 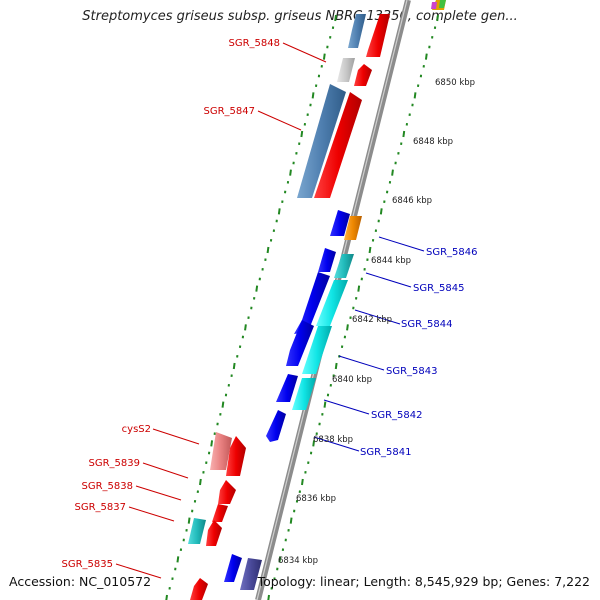 What do you see at coordinates (136, 429) in the screenshot?
I see `gene-label-cyss2: cysS2` at bounding box center [136, 429].